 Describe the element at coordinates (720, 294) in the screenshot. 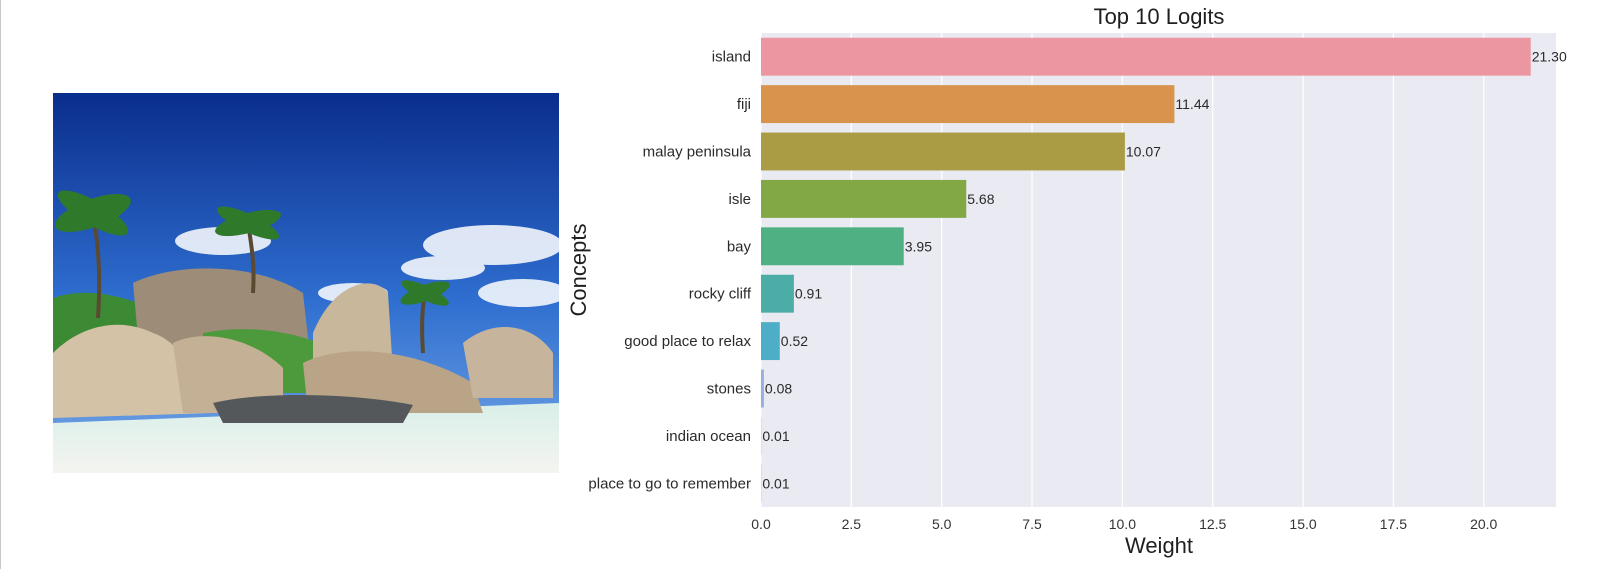

I see `category-label: rocky cliff` at that location.